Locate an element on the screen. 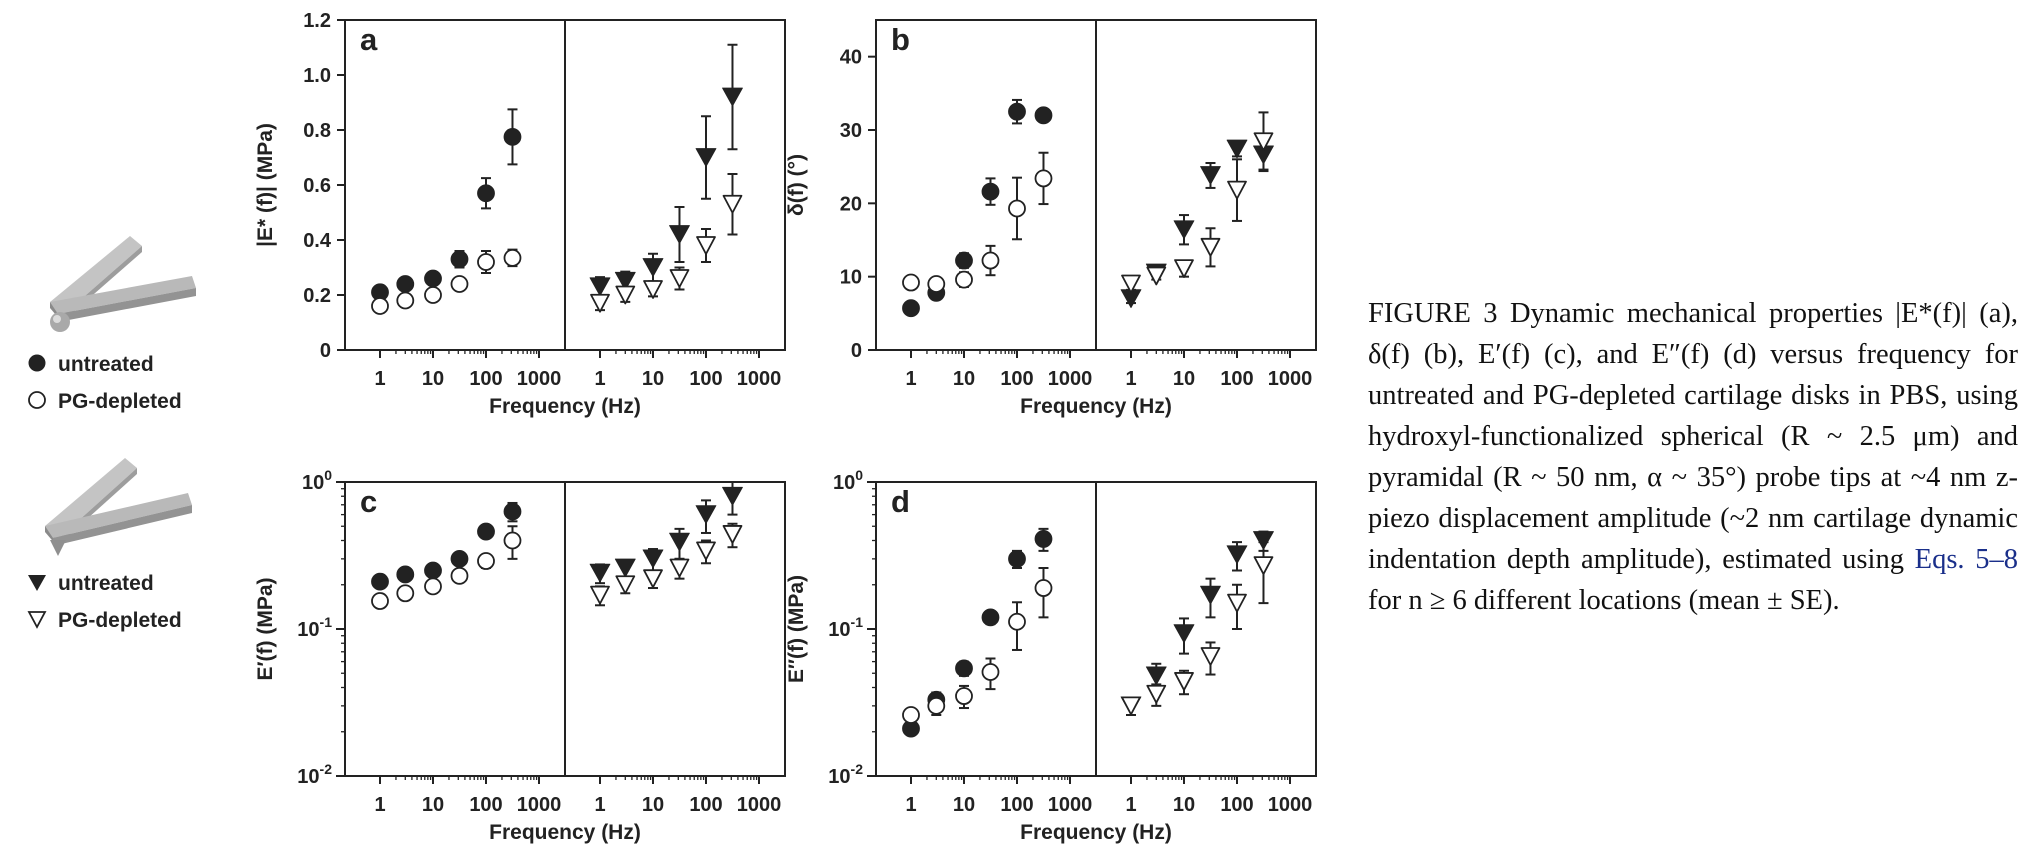 The image size is (2031, 865). series-untreated-spherical-c is located at coordinates (446, 546).